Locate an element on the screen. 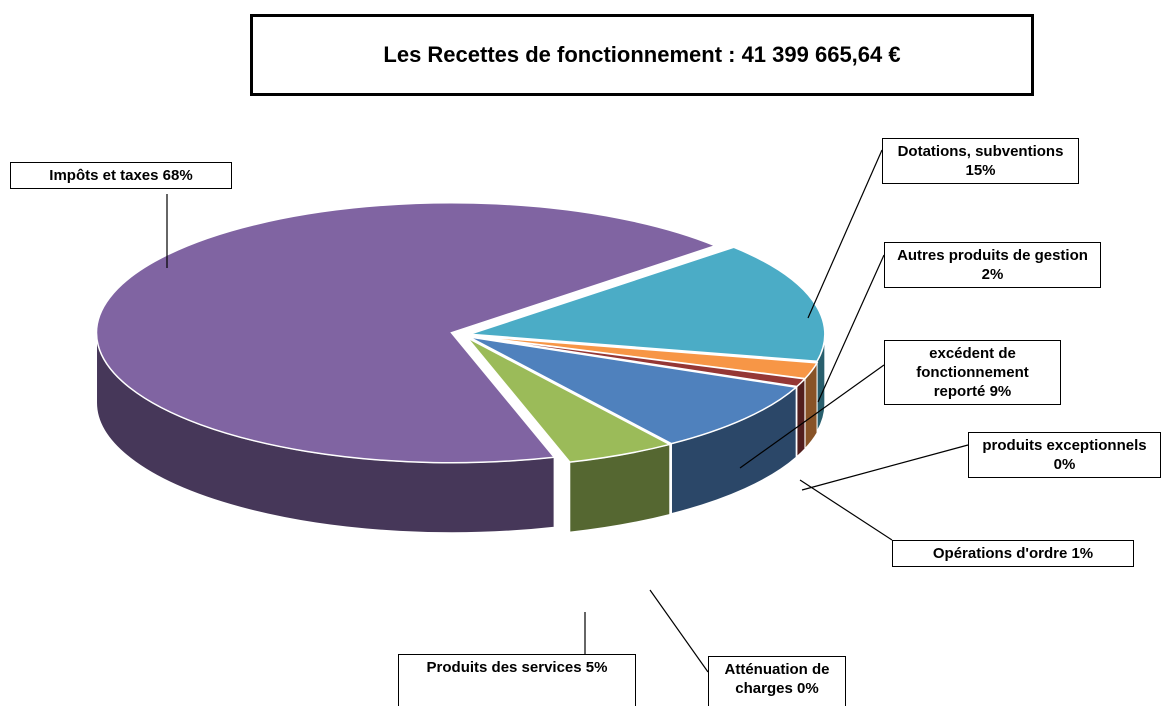  slice-label: Impôts et taxes 68% is located at coordinates (121, 175).